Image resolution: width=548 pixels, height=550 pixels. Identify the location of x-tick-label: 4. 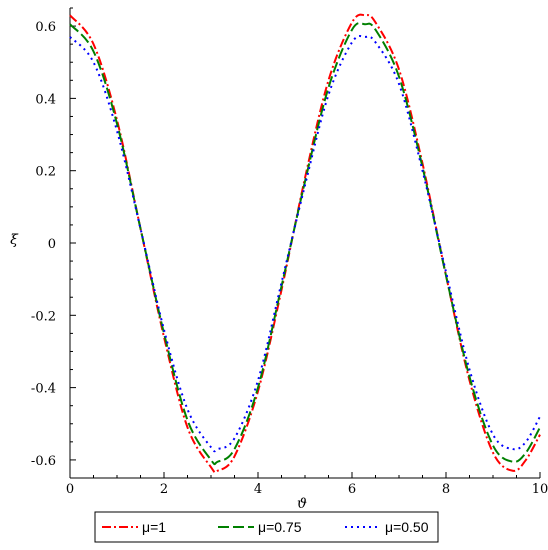
(258, 489).